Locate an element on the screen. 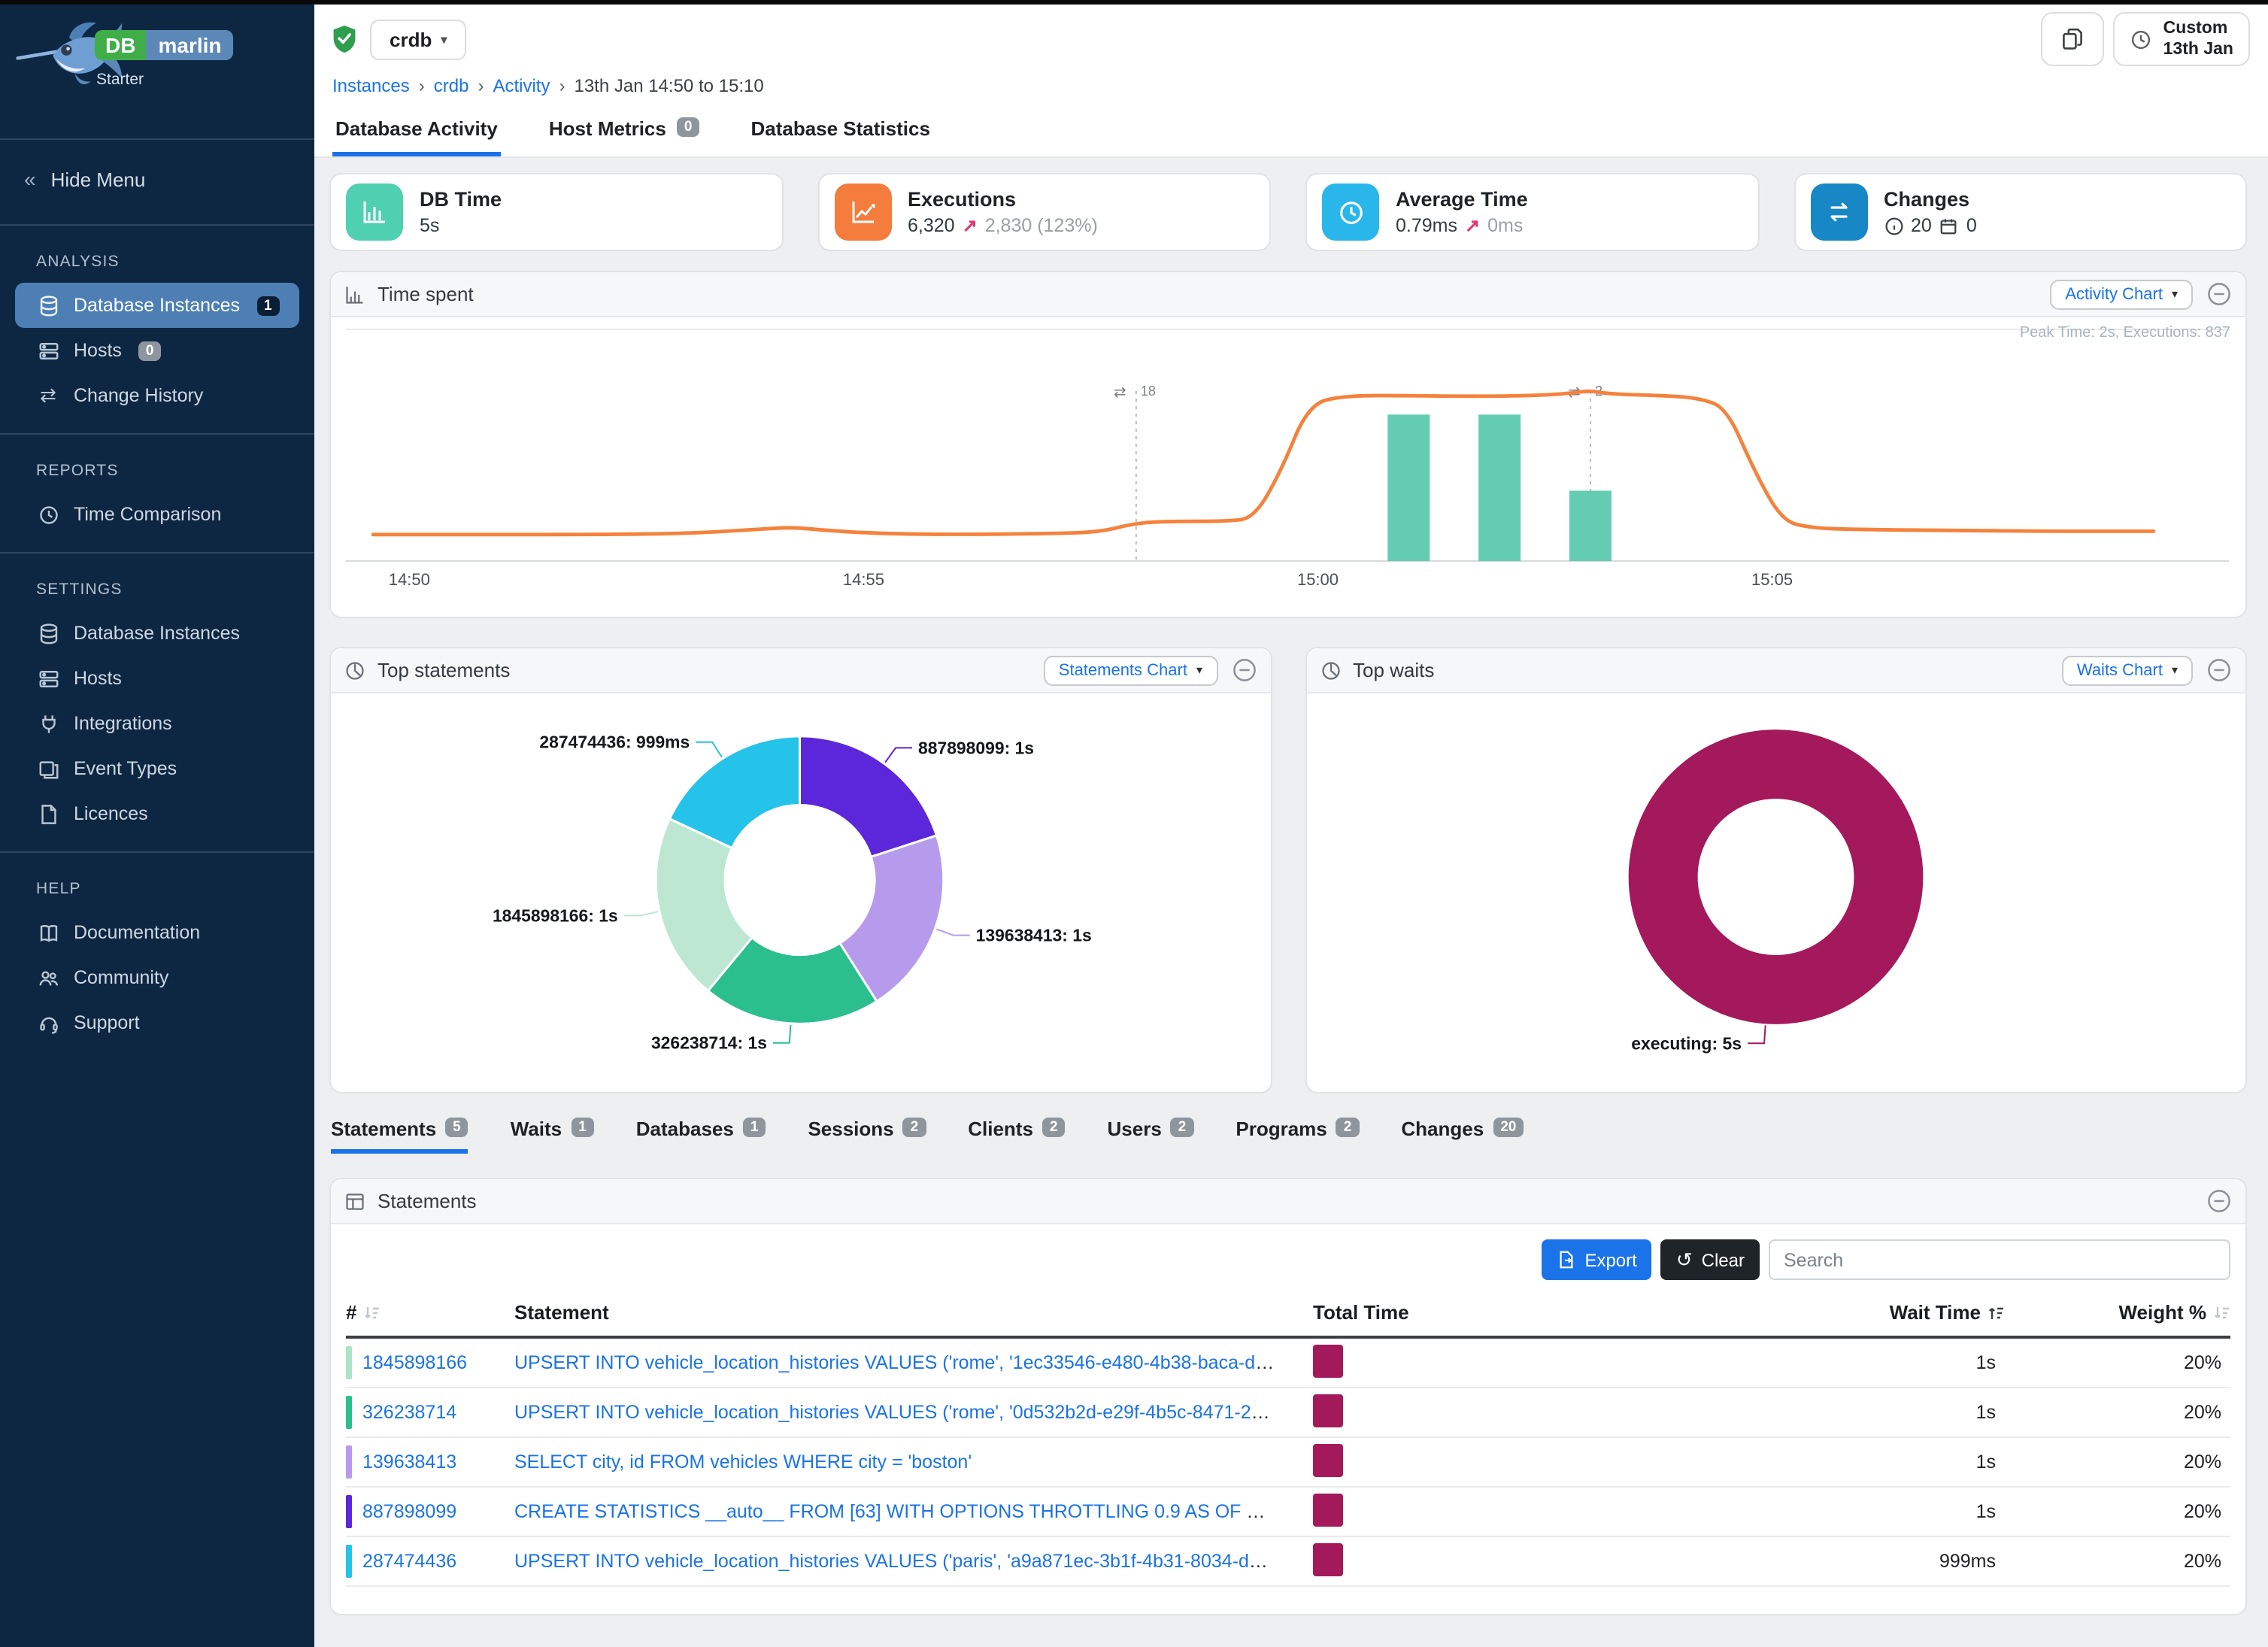 The image size is (2268, 1647). statements-chart-selector: Statements Chart ▾ is located at coordinates (1130, 670).